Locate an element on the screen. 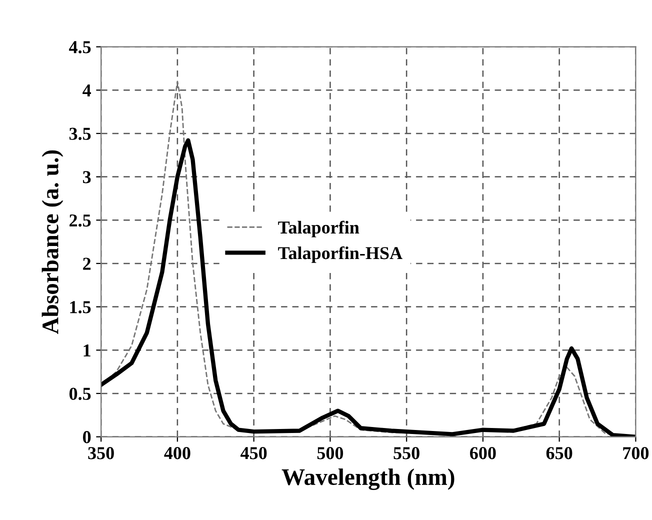 The width and height of the screenshot is (652, 520). x-axis-title: Wavelength (nm) is located at coordinates (368, 479).